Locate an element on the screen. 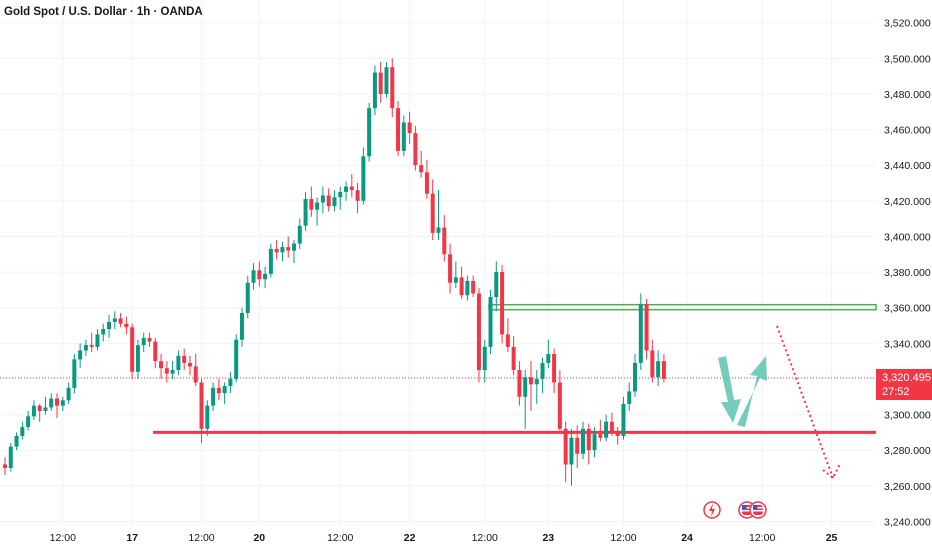 The width and height of the screenshot is (932, 550). lightning-glyph is located at coordinates (712, 510).